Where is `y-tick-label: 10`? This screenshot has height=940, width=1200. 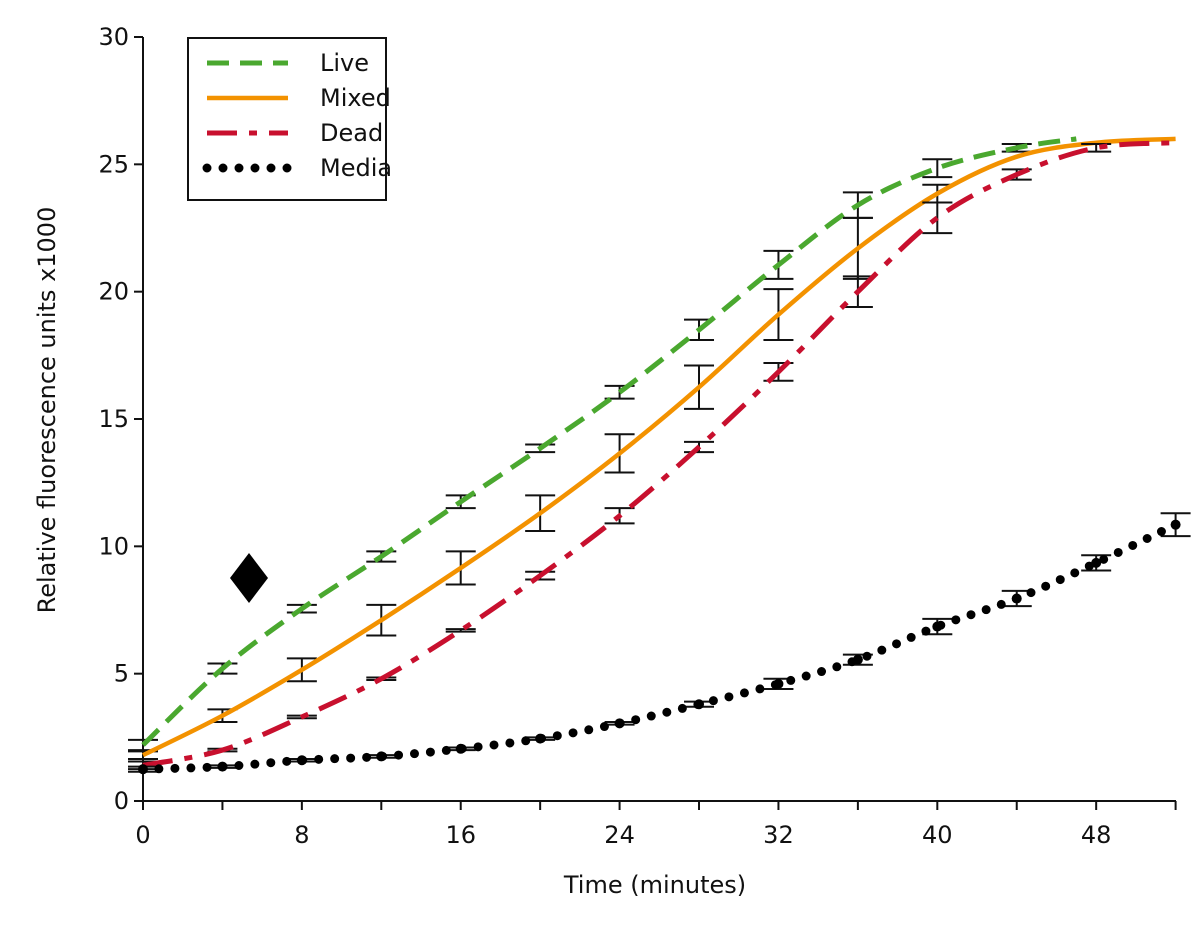 y-tick-label: 10 is located at coordinates (113, 546).